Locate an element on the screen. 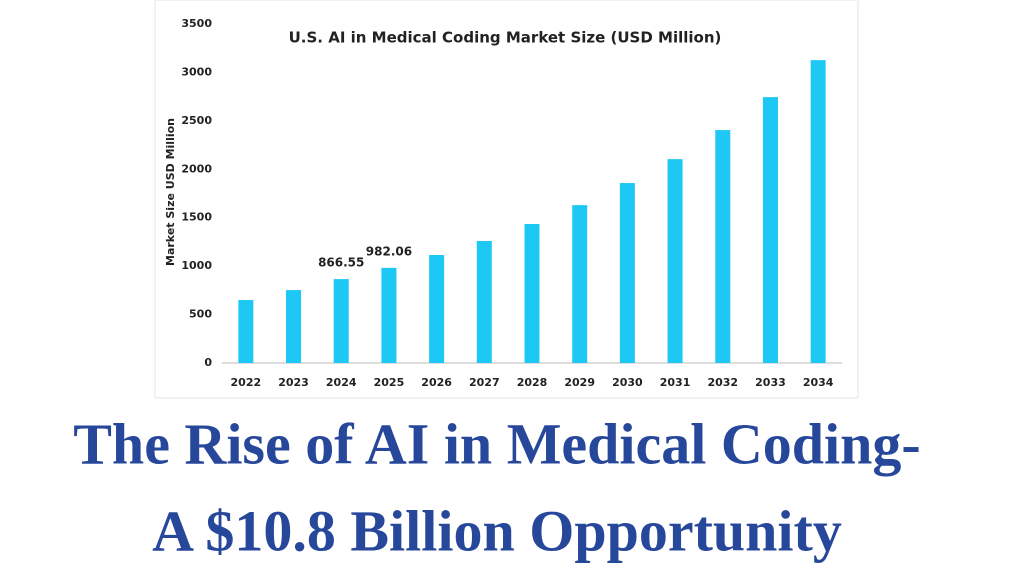 The image size is (1024, 585). y-tick-label: 500 is located at coordinates (200, 314).